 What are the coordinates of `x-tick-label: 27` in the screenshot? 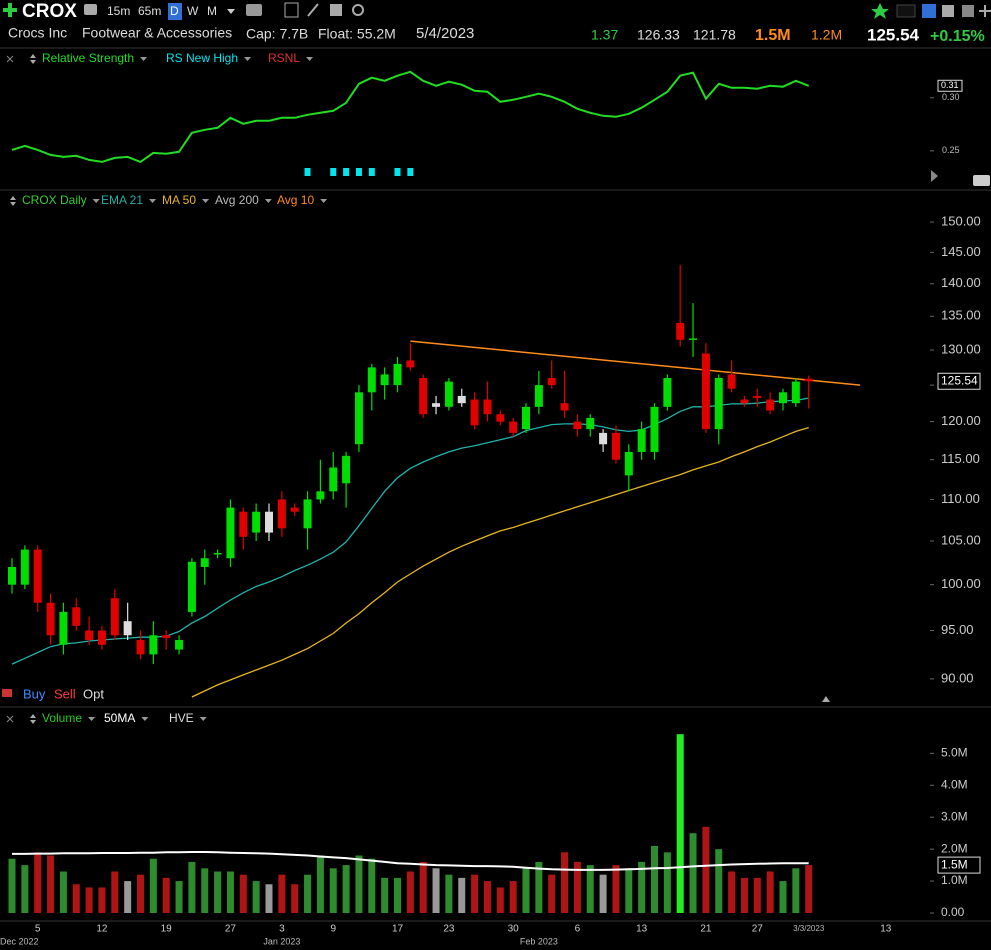 It's located at (231, 929).